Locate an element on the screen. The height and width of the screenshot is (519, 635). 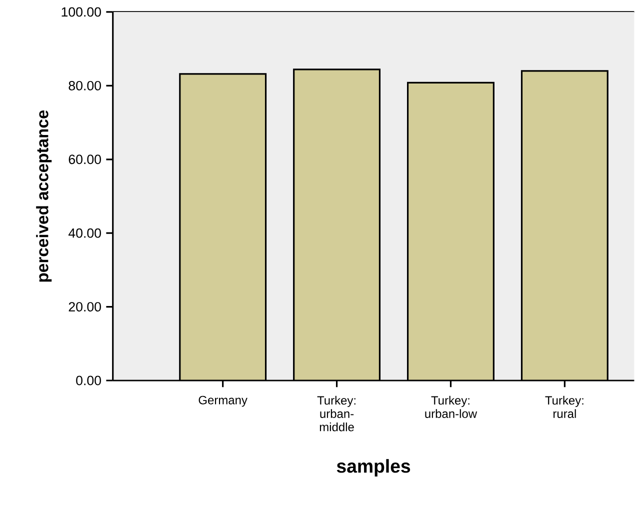
y-tick-label: 100.00 is located at coordinates (81, 12).